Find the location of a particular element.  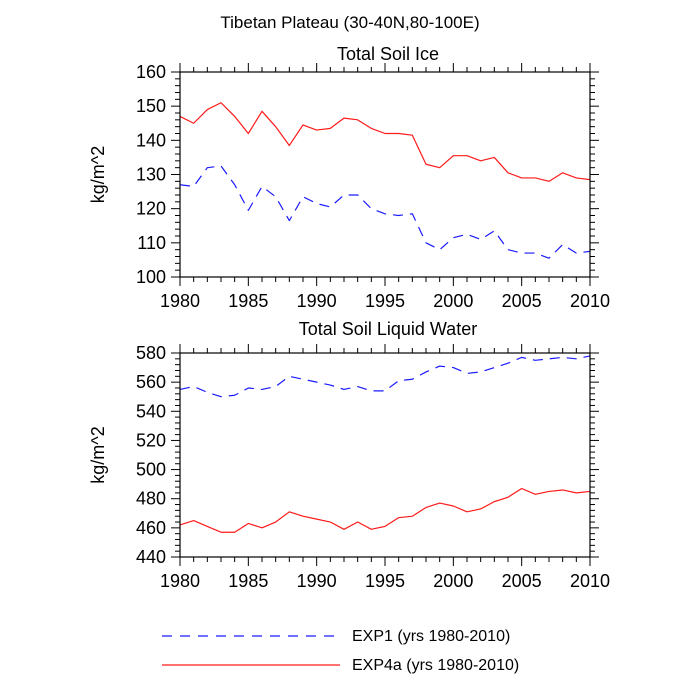

y-tick-label: 120 is located at coordinates (151, 209).